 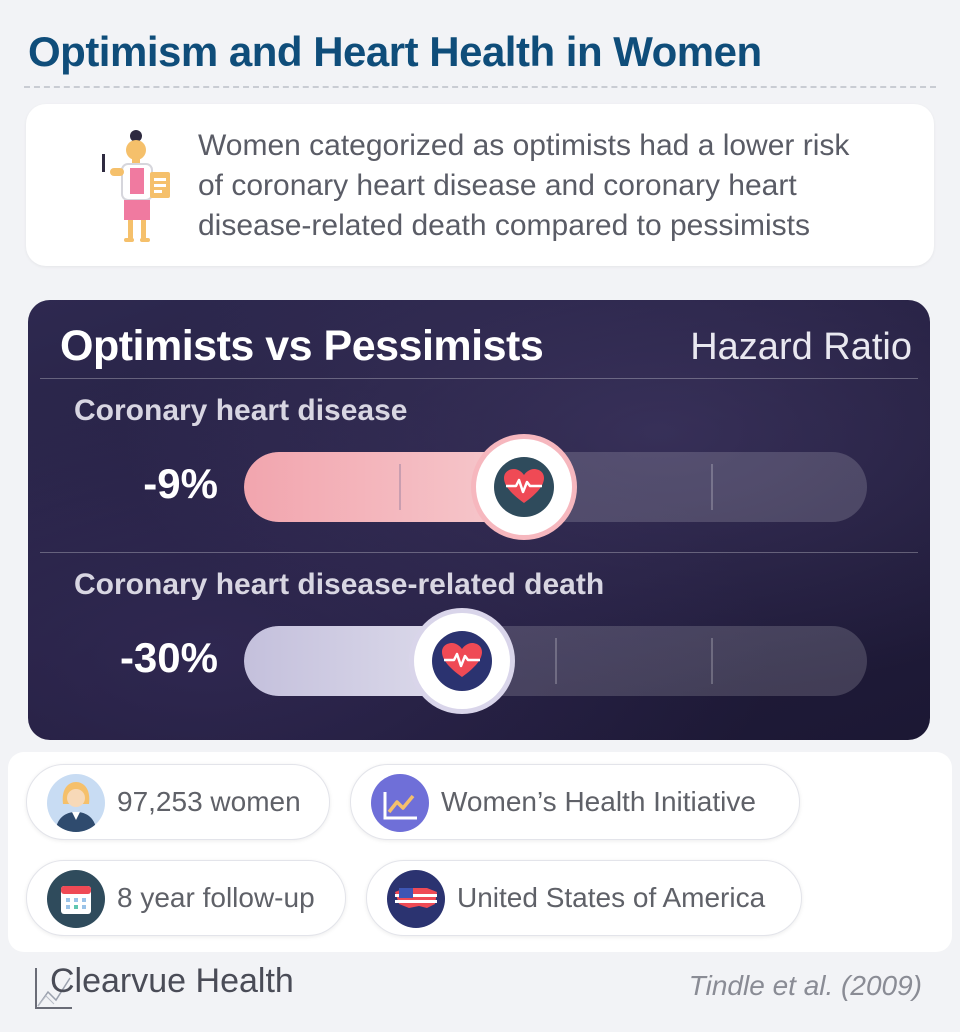 What do you see at coordinates (416, 899) in the screenshot?
I see `usa-map-icon` at bounding box center [416, 899].